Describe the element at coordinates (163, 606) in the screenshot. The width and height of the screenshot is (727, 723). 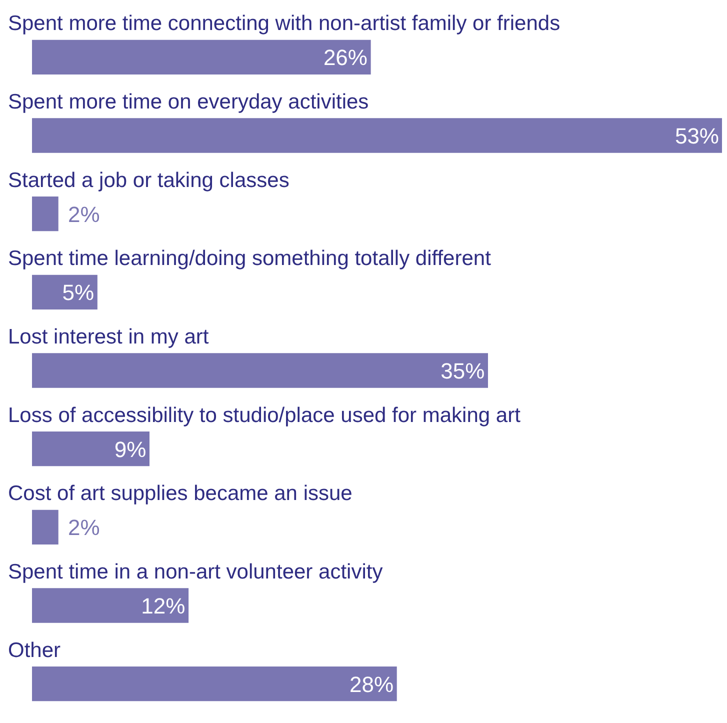
I see `data-label: 12%` at that location.